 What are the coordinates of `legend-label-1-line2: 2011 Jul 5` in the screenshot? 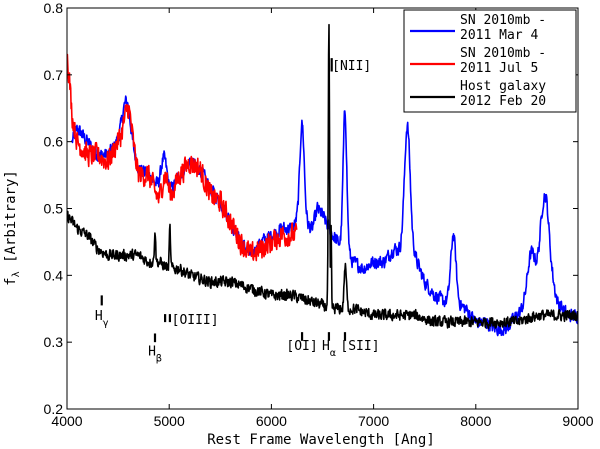 It's located at (499, 68).